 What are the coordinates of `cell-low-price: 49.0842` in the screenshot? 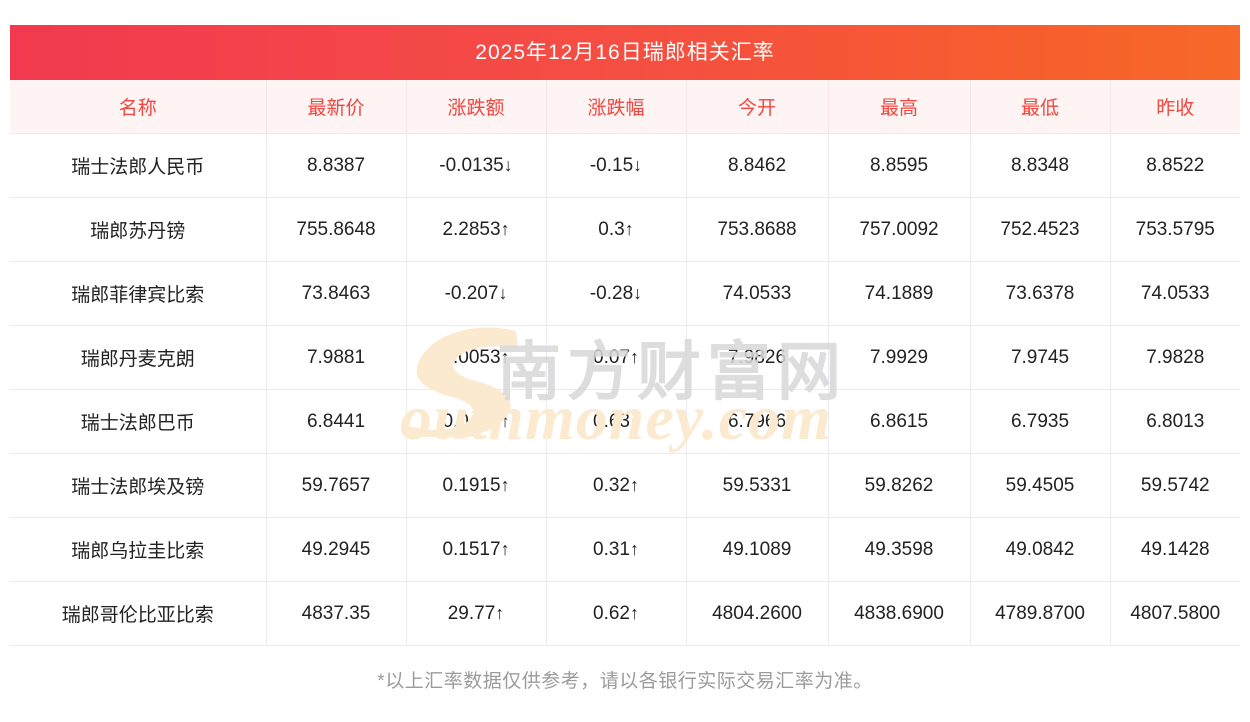 It's located at (1040, 549).